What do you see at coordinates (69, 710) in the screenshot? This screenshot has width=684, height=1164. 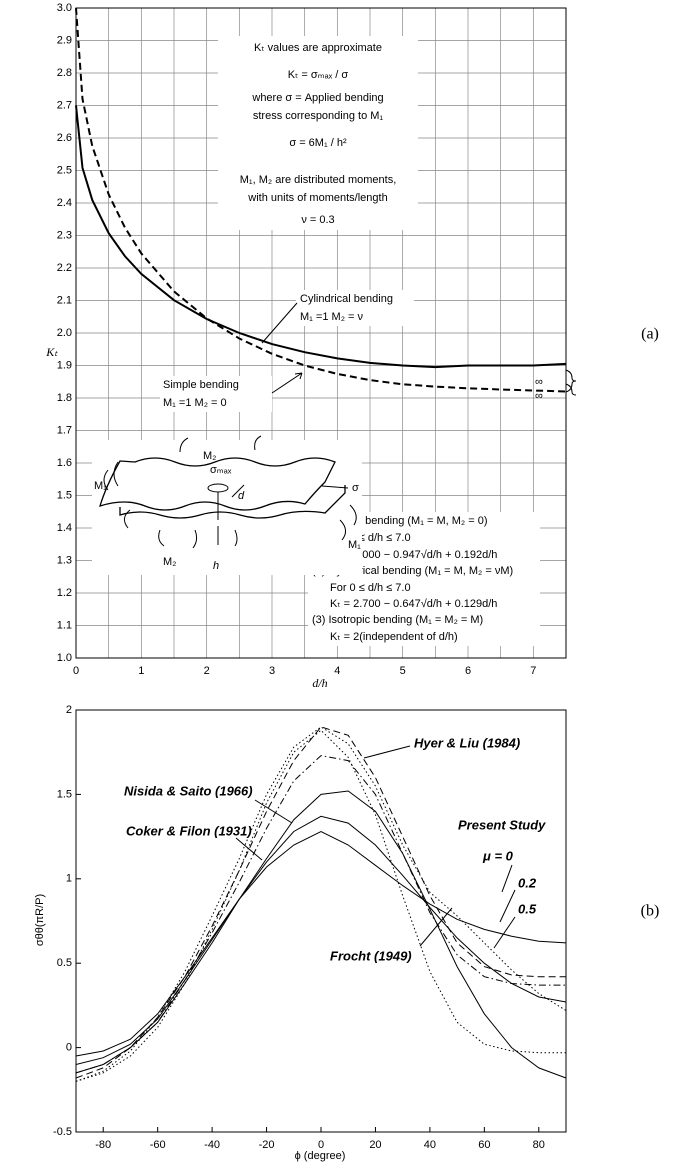 I see `y-tick-label: 2` at bounding box center [69, 710].